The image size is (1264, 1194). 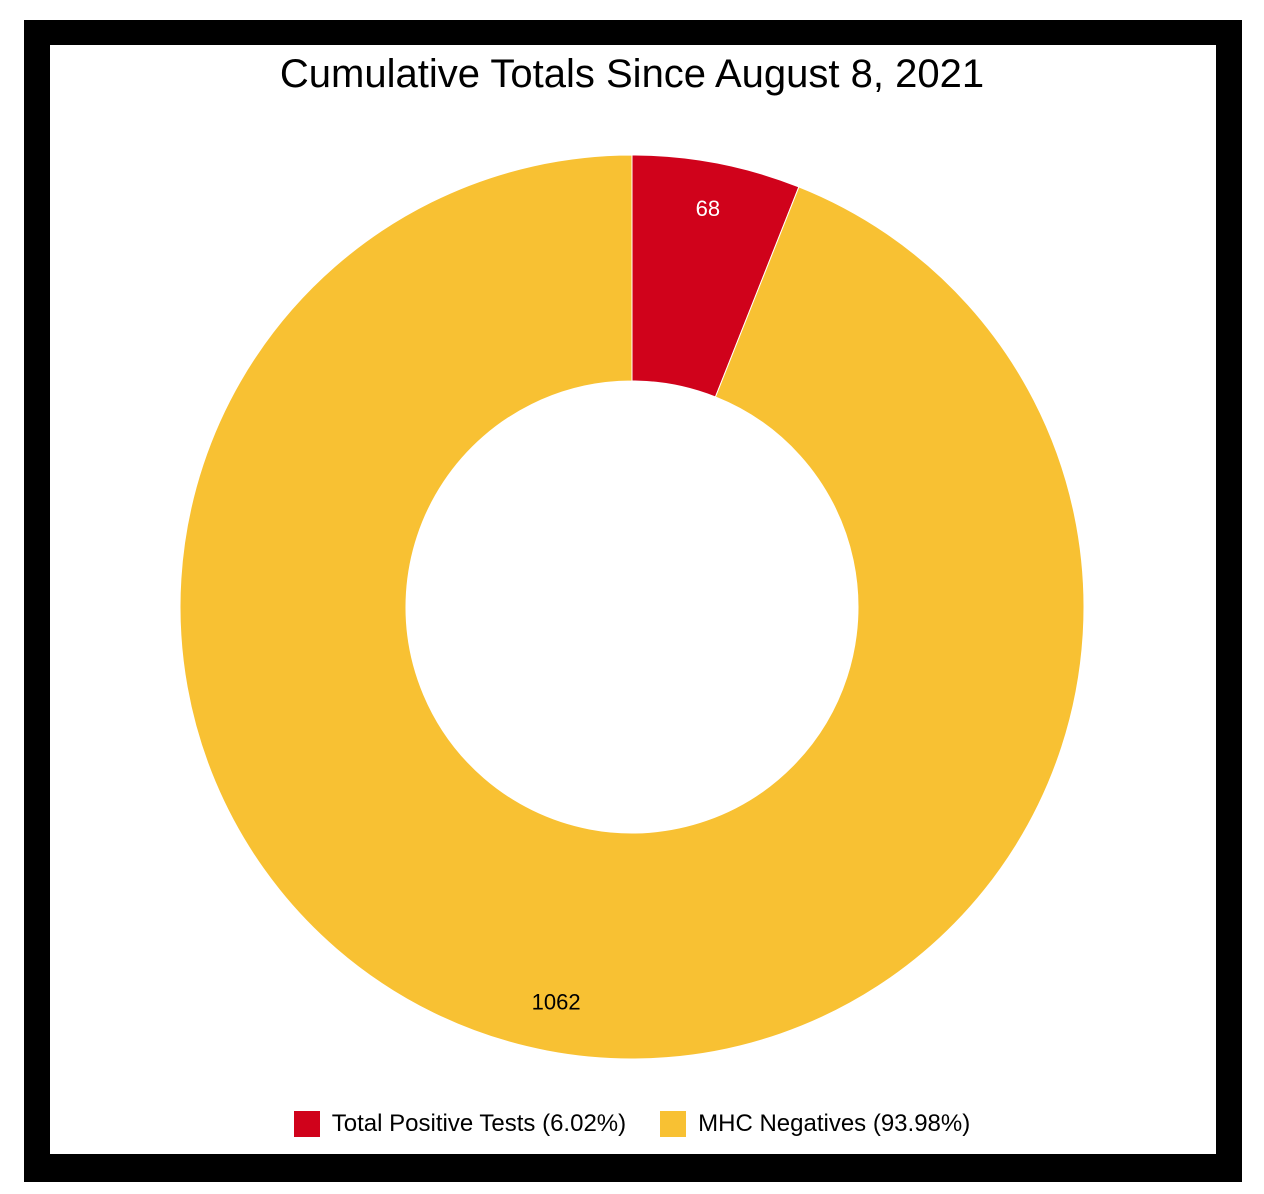 I want to click on legend-item-positive: Total Positive Tests (6.02%), so click(x=460, y=1124).